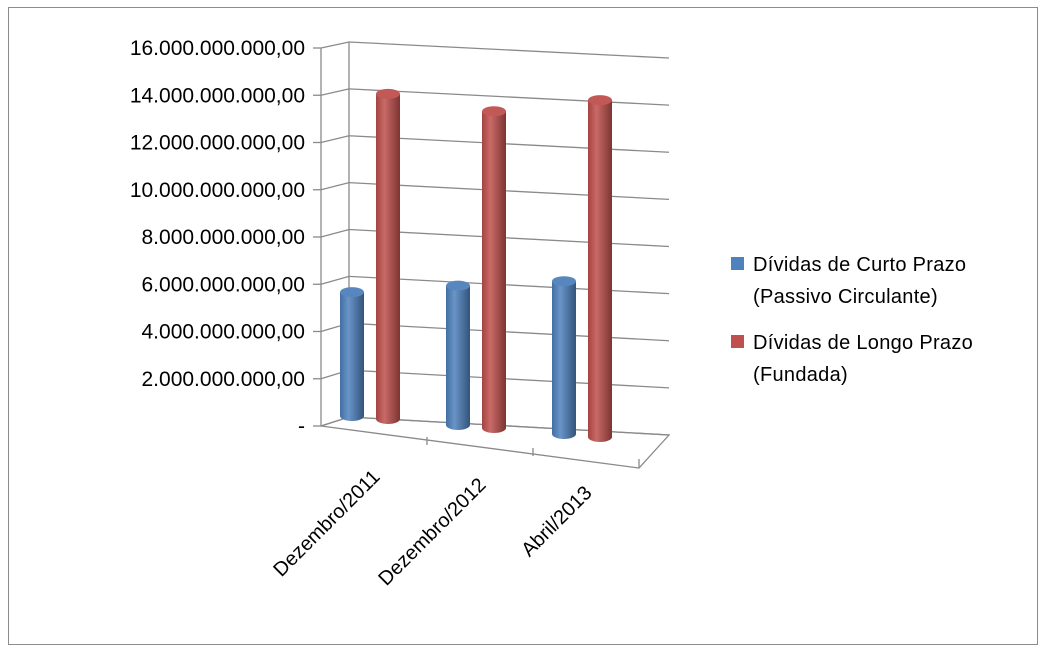 This screenshot has height=653, width=1046. I want to click on y-tick-label: 14.000.000.000,00, so click(217, 95).